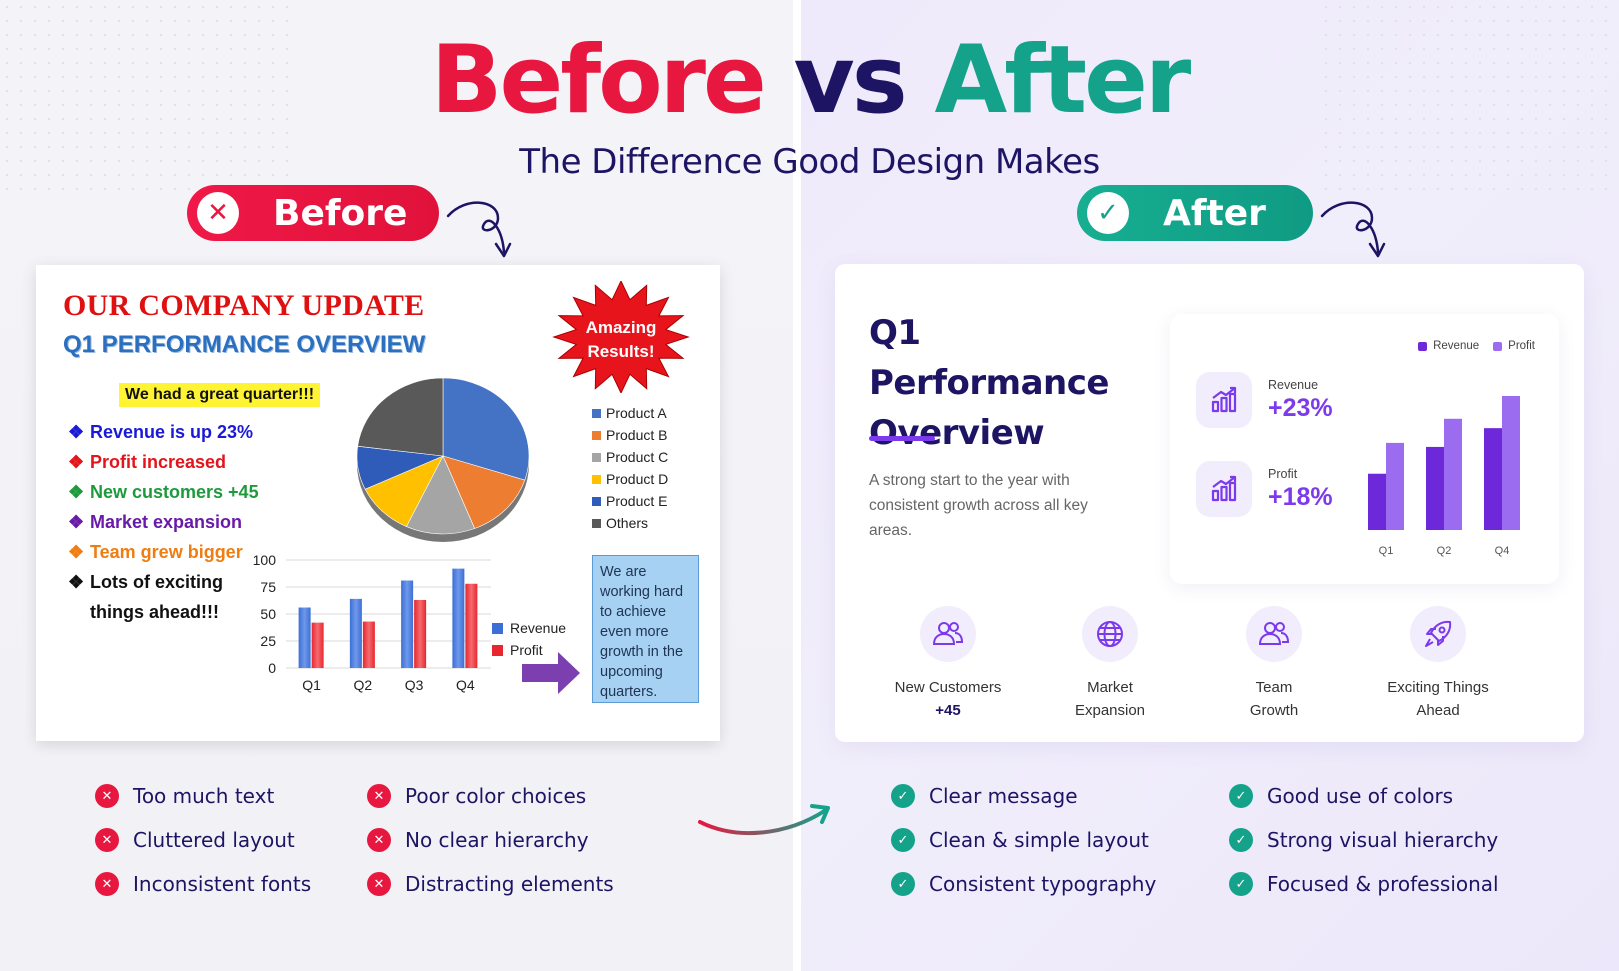 The height and width of the screenshot is (971, 1619). I want to click on x-tick-label: Q2, so click(363, 685).